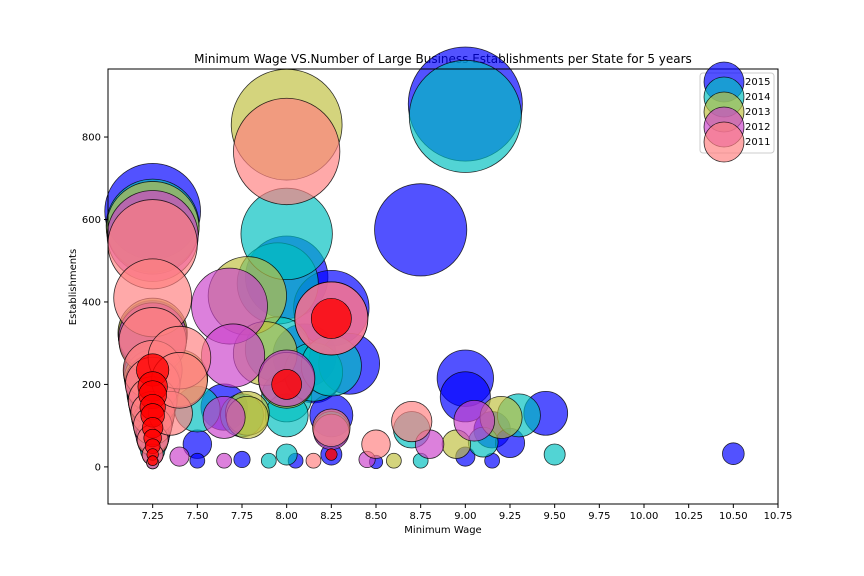 The image size is (864, 576). I want to click on y-axis-label: Establishments, so click(73, 287).